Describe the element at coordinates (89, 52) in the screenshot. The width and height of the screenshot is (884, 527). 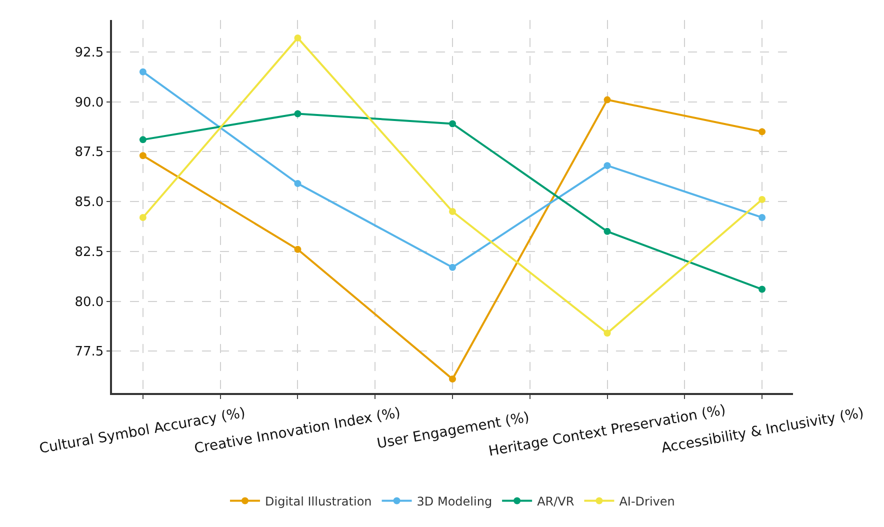
I see `y-tick-label: 92.5` at that location.